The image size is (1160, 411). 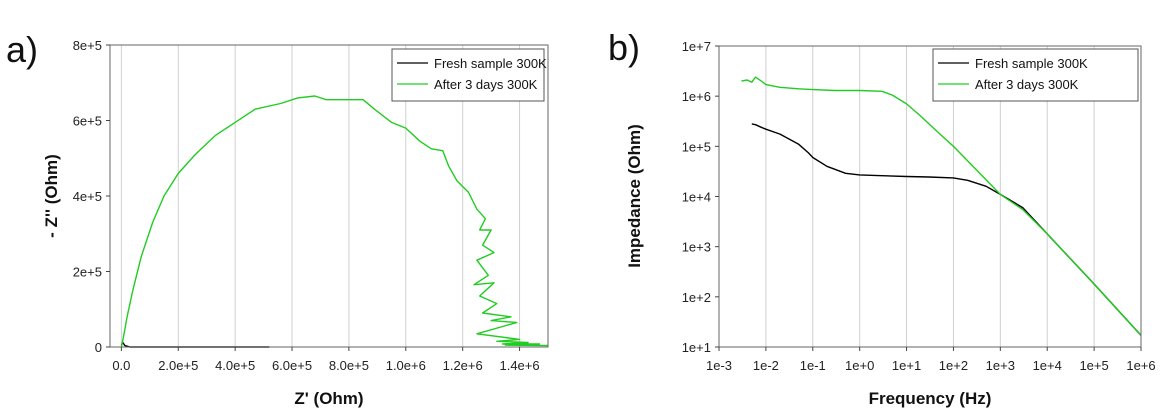 I want to click on panel-b-y-tick-label: 1e+7, so click(x=696, y=46).